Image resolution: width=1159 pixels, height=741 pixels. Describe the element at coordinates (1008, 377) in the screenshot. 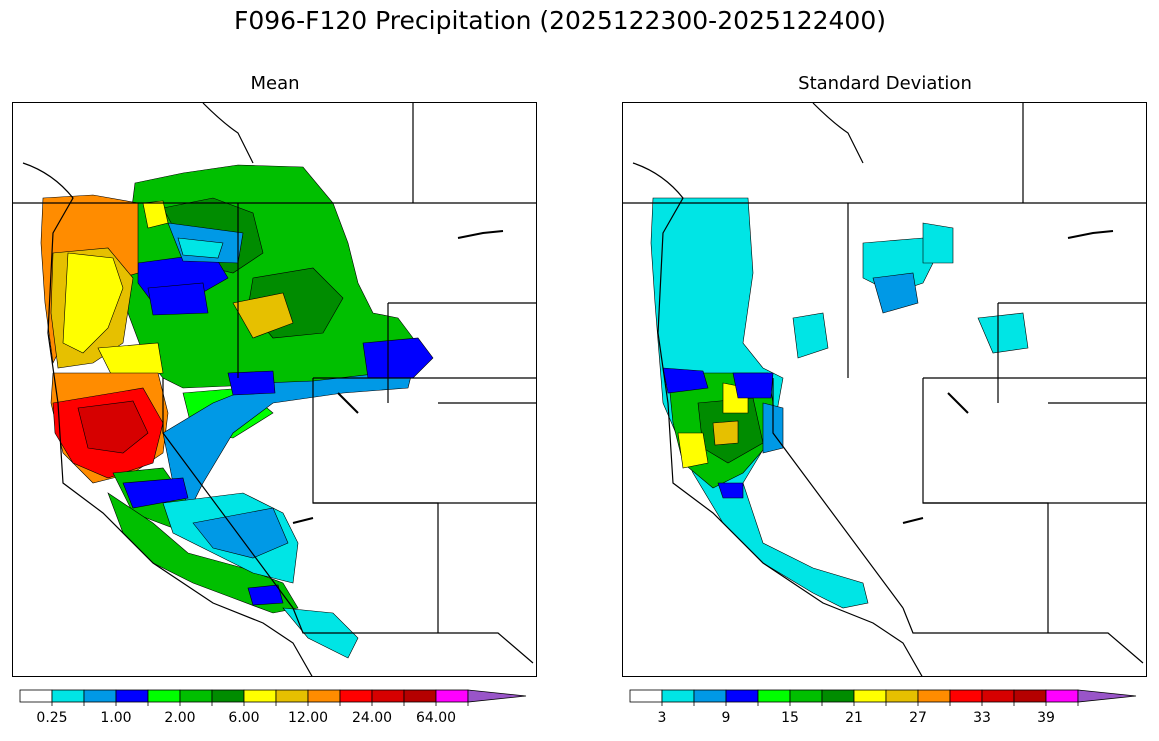

I see `std-lakes` at that location.